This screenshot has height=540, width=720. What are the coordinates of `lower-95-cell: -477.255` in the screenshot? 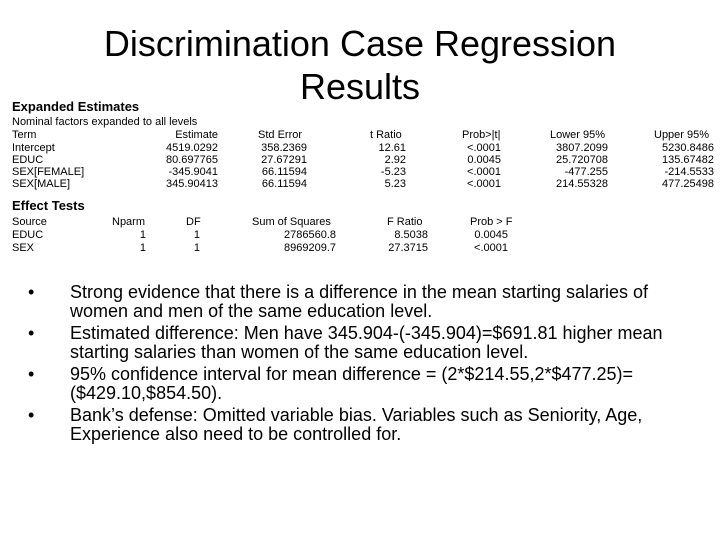 It's located at (586, 172).